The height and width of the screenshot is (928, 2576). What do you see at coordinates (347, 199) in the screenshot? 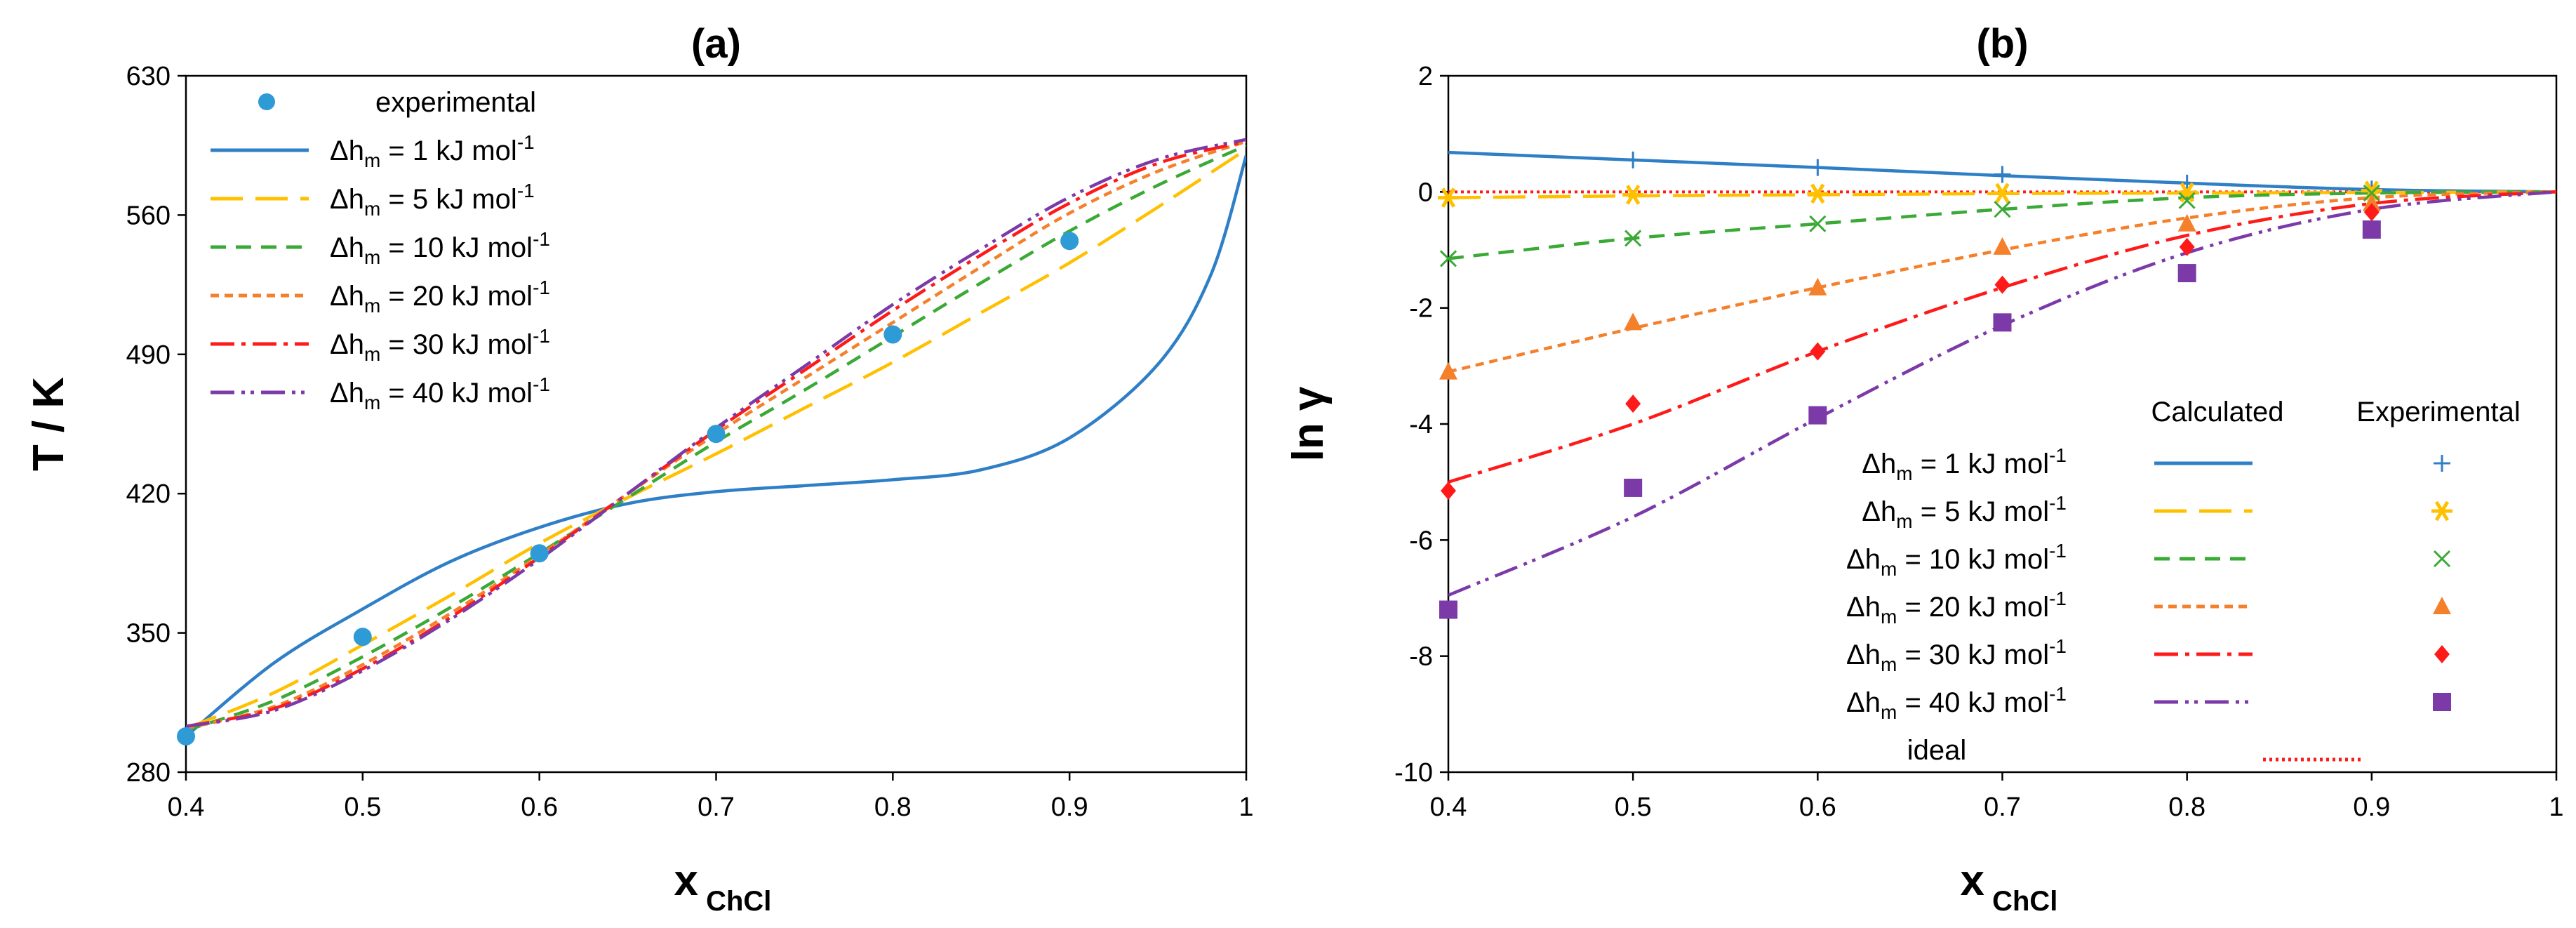
I see `legend-label-2-main: Δh` at bounding box center [347, 199].